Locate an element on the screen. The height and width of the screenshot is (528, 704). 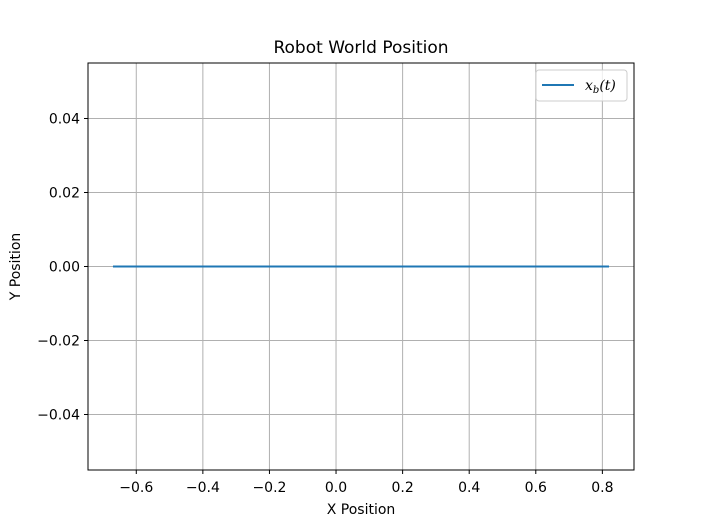
chart-title: Robot World Position is located at coordinates (360, 48).